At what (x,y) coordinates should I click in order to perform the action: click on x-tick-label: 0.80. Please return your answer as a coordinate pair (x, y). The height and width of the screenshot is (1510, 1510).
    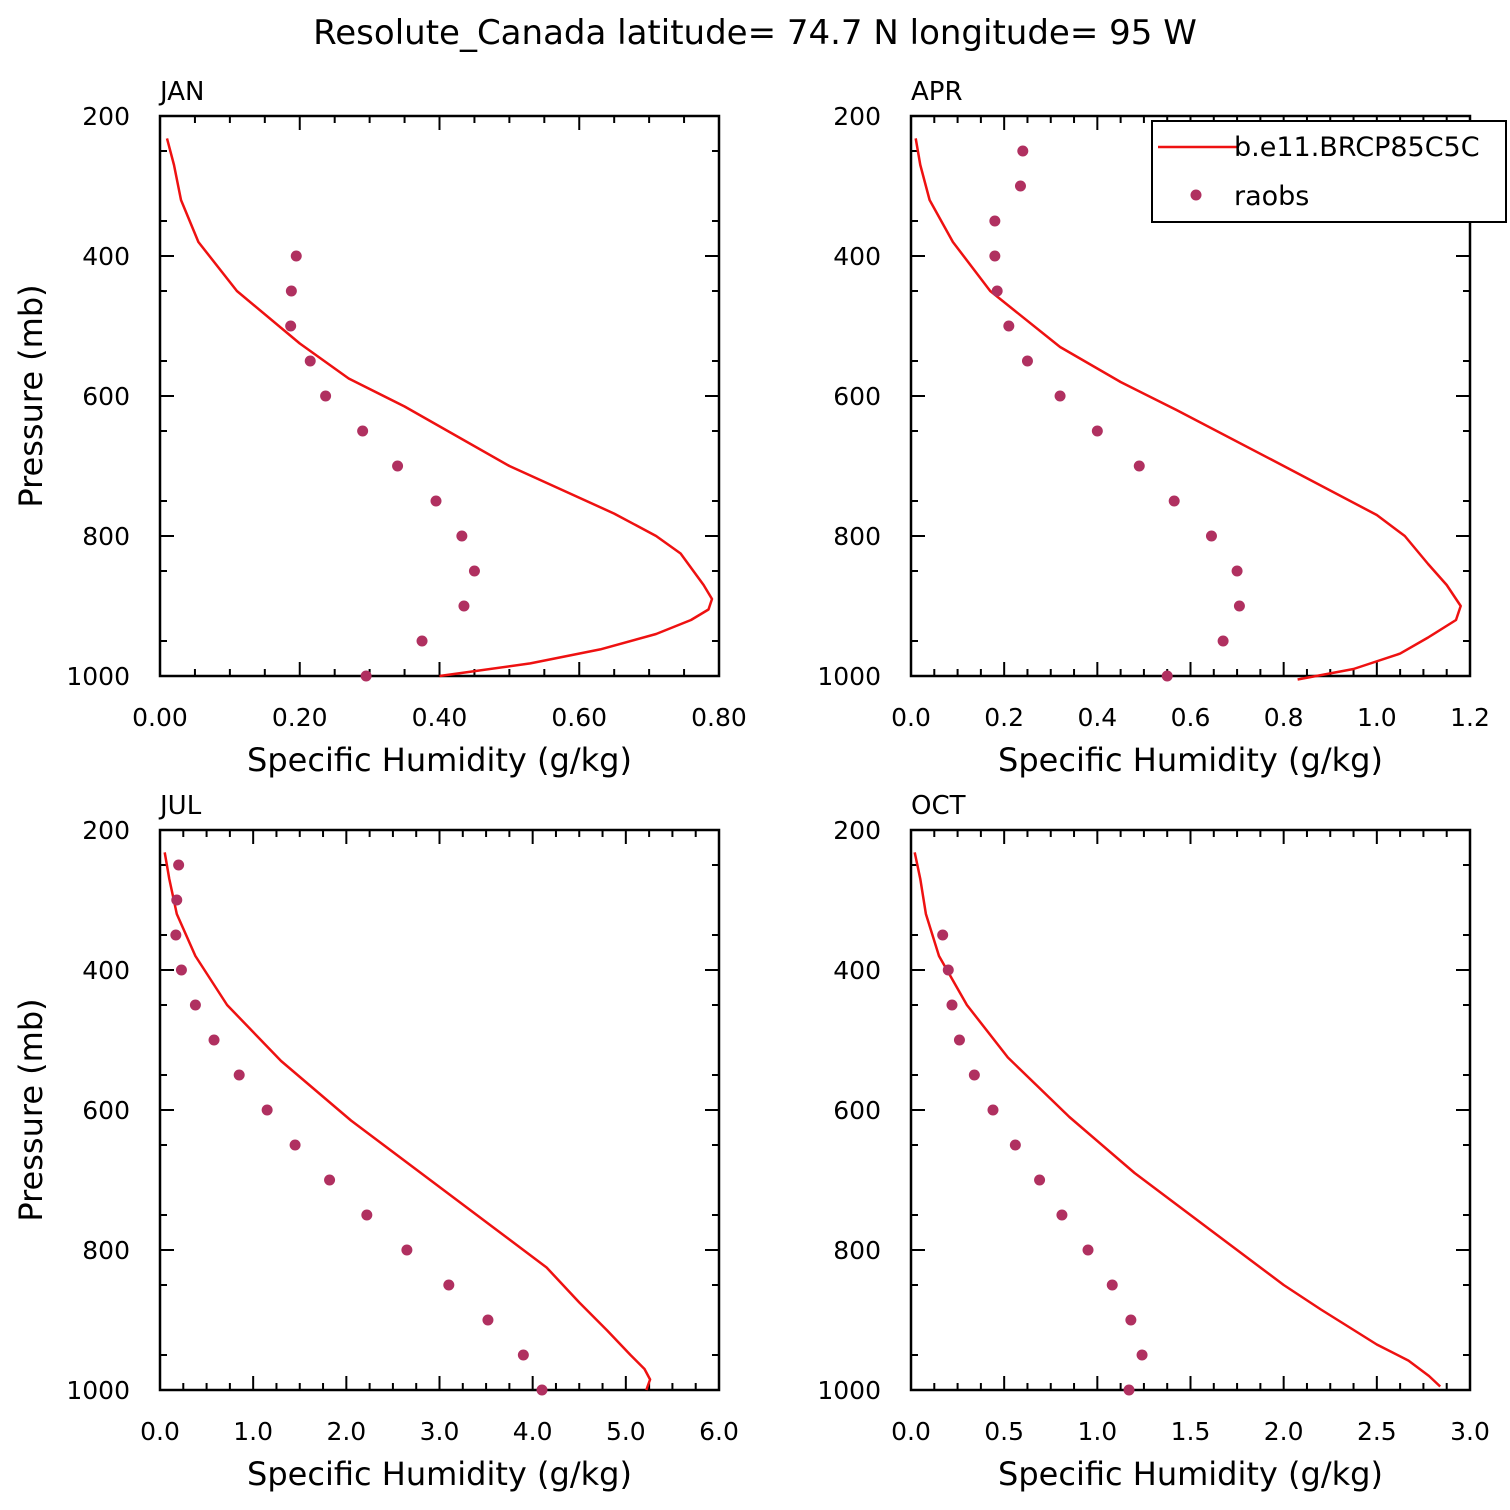
    Looking at the image, I should click on (719, 717).